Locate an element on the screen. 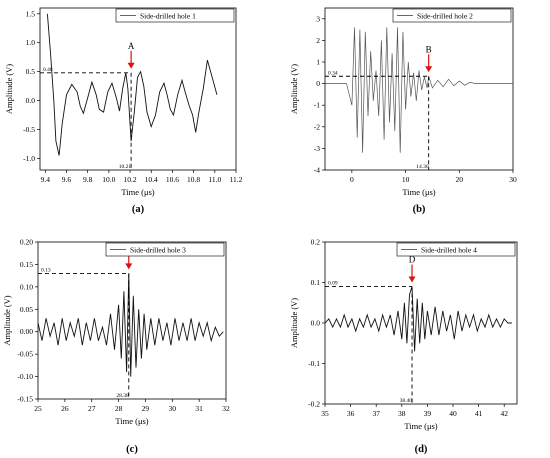 The width and height of the screenshot is (550, 458). y-tick-label: 0.05 is located at coordinates (26, 309).